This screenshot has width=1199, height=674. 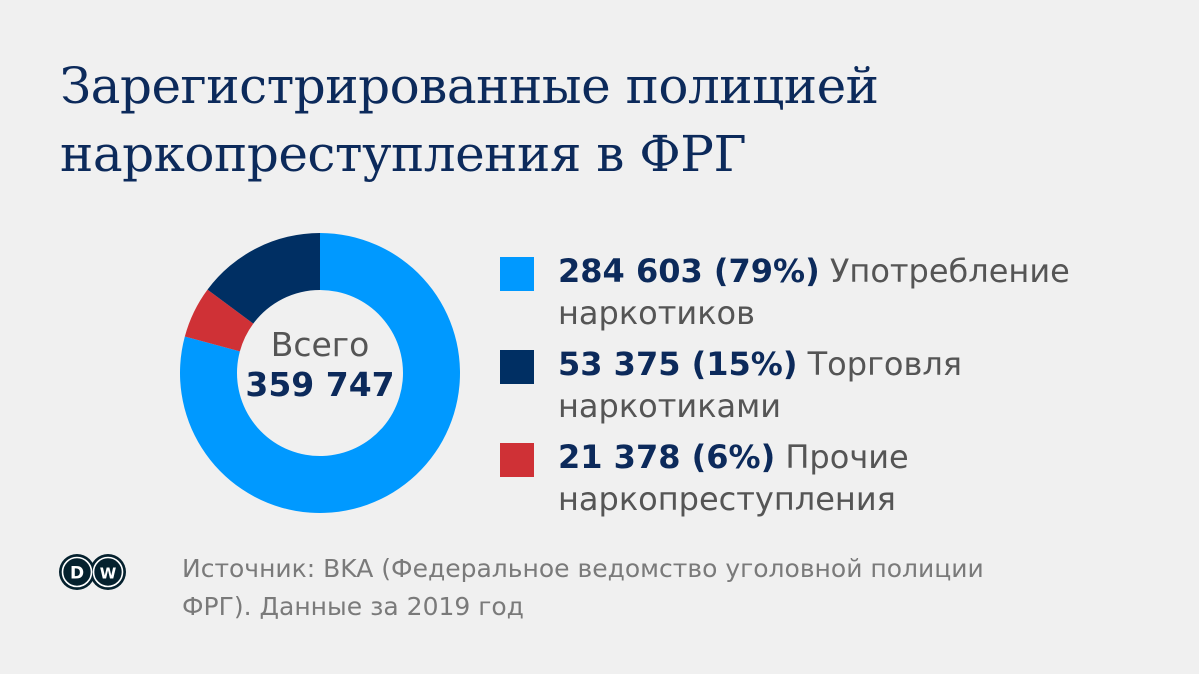 I want to click on legend-value: 284 603 (79%), so click(x=689, y=271).